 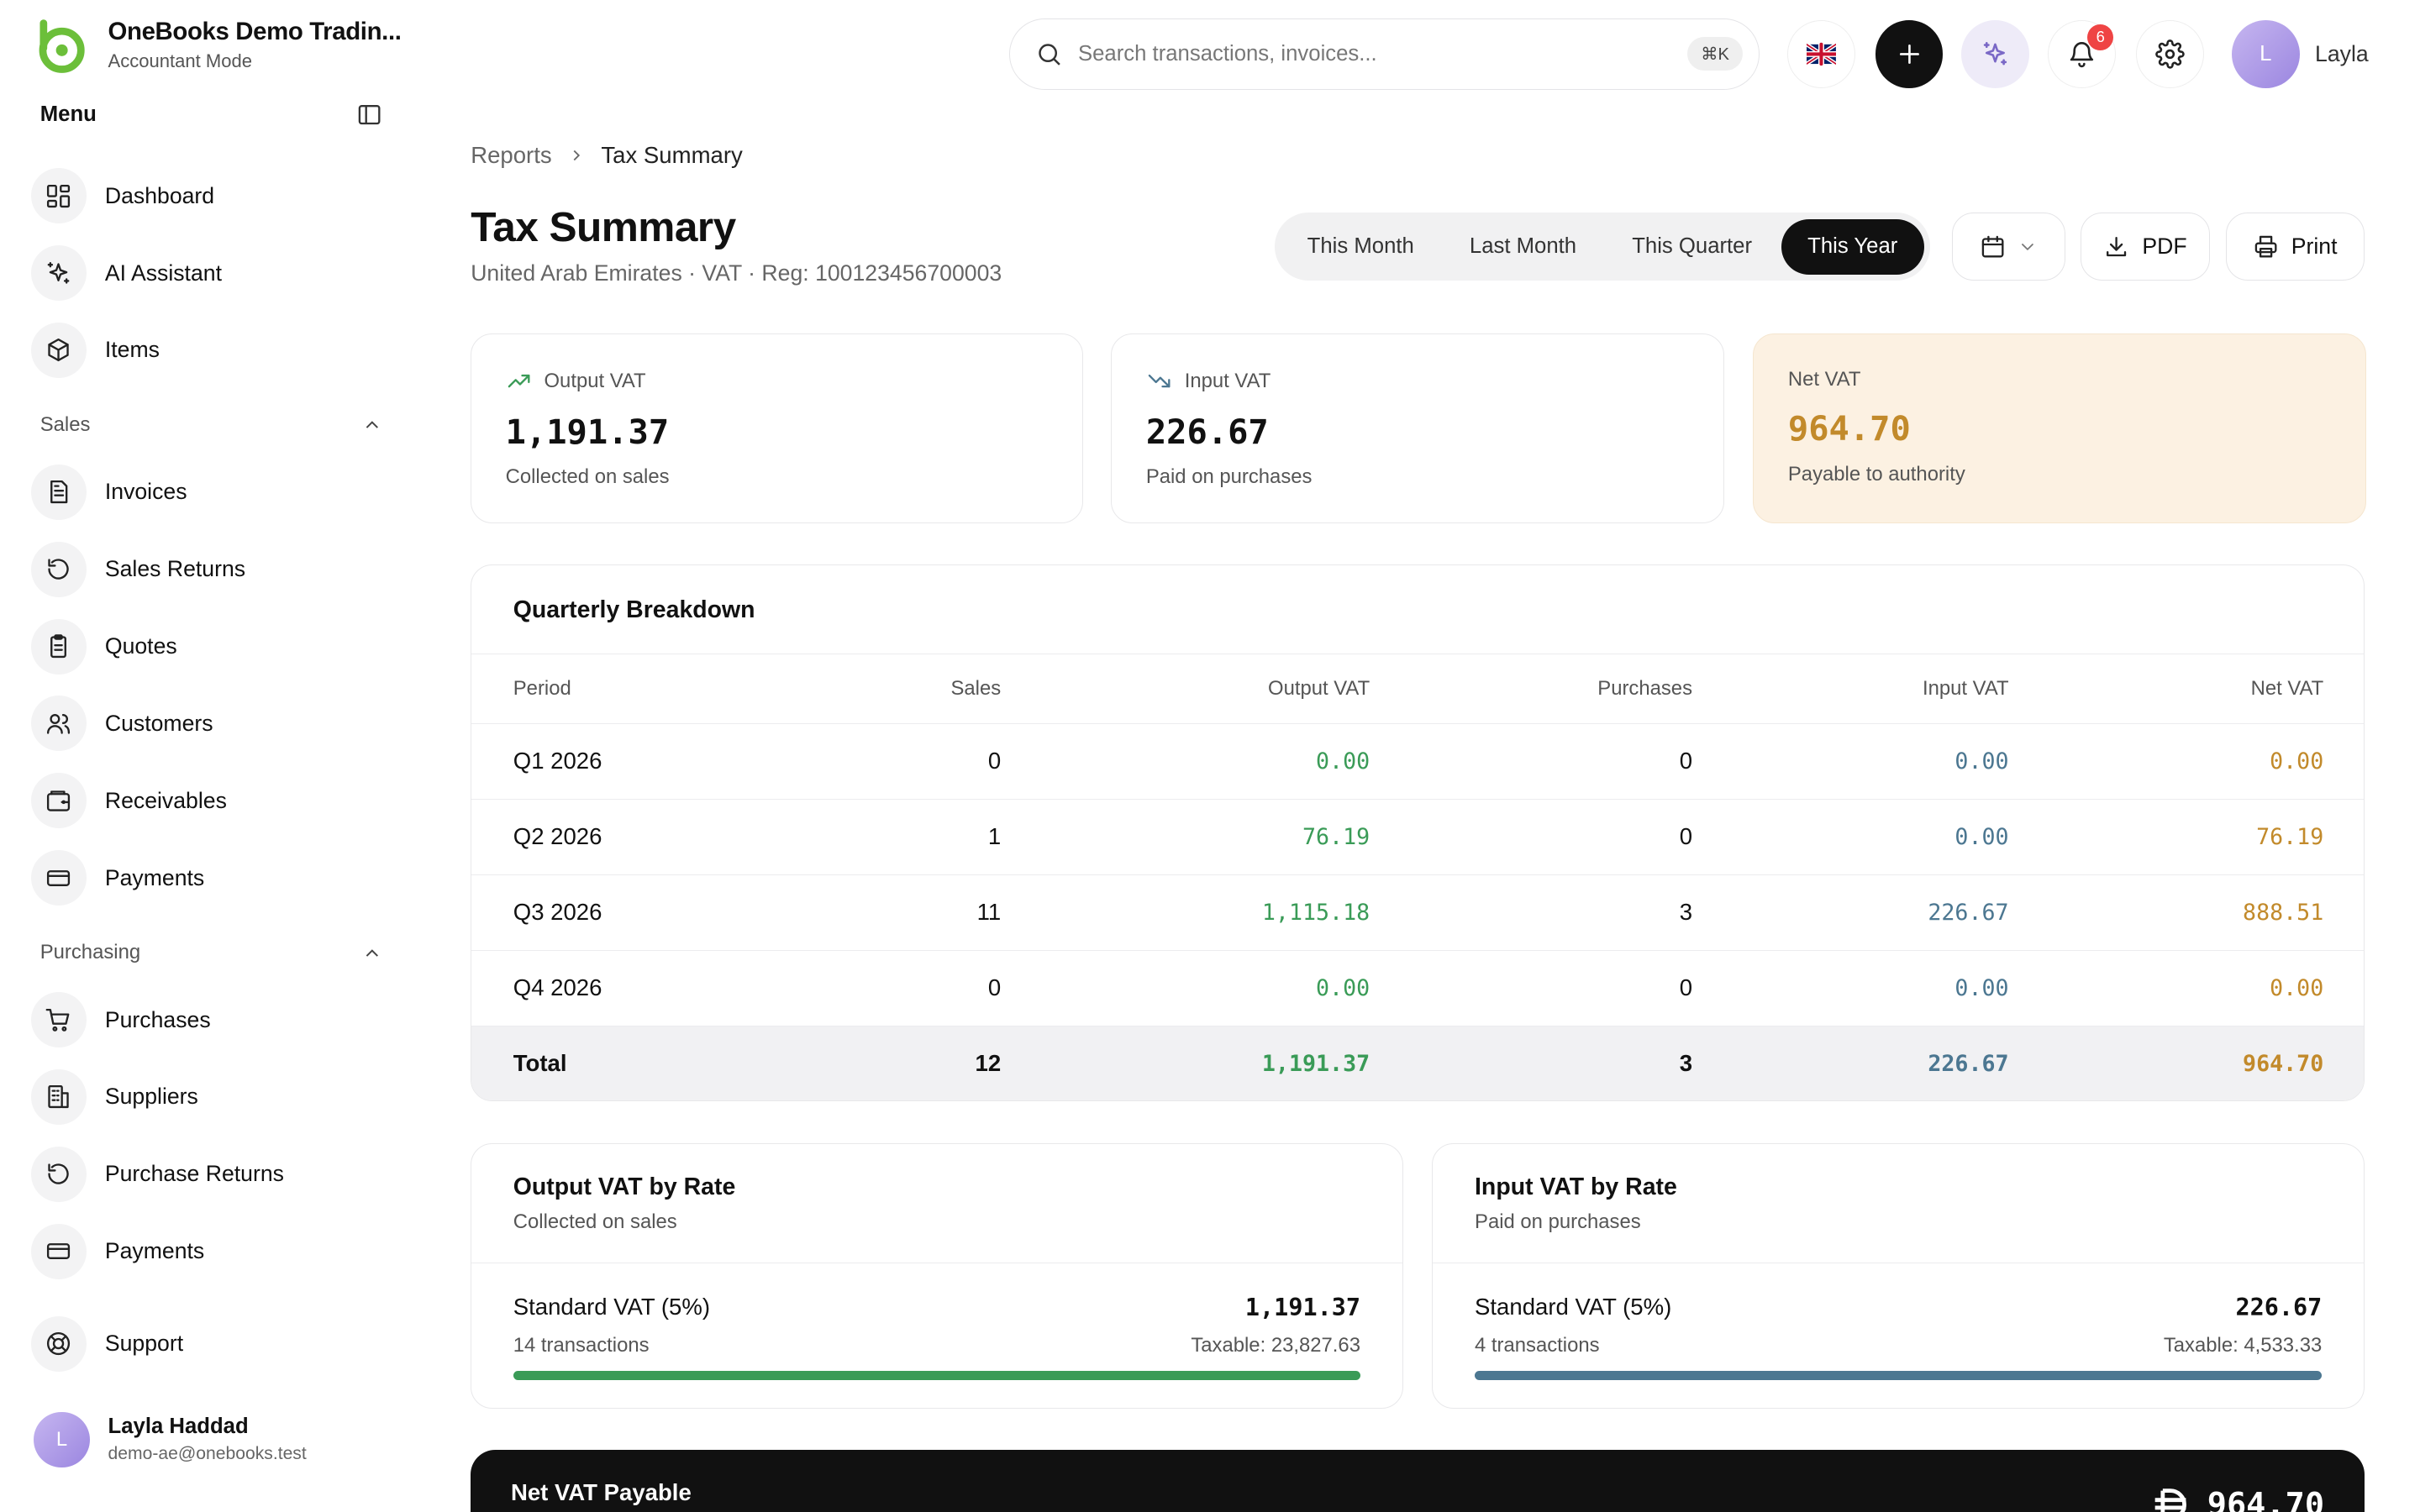 I want to click on breadcrumb: Reports Tax Summary, so click(x=607, y=155).